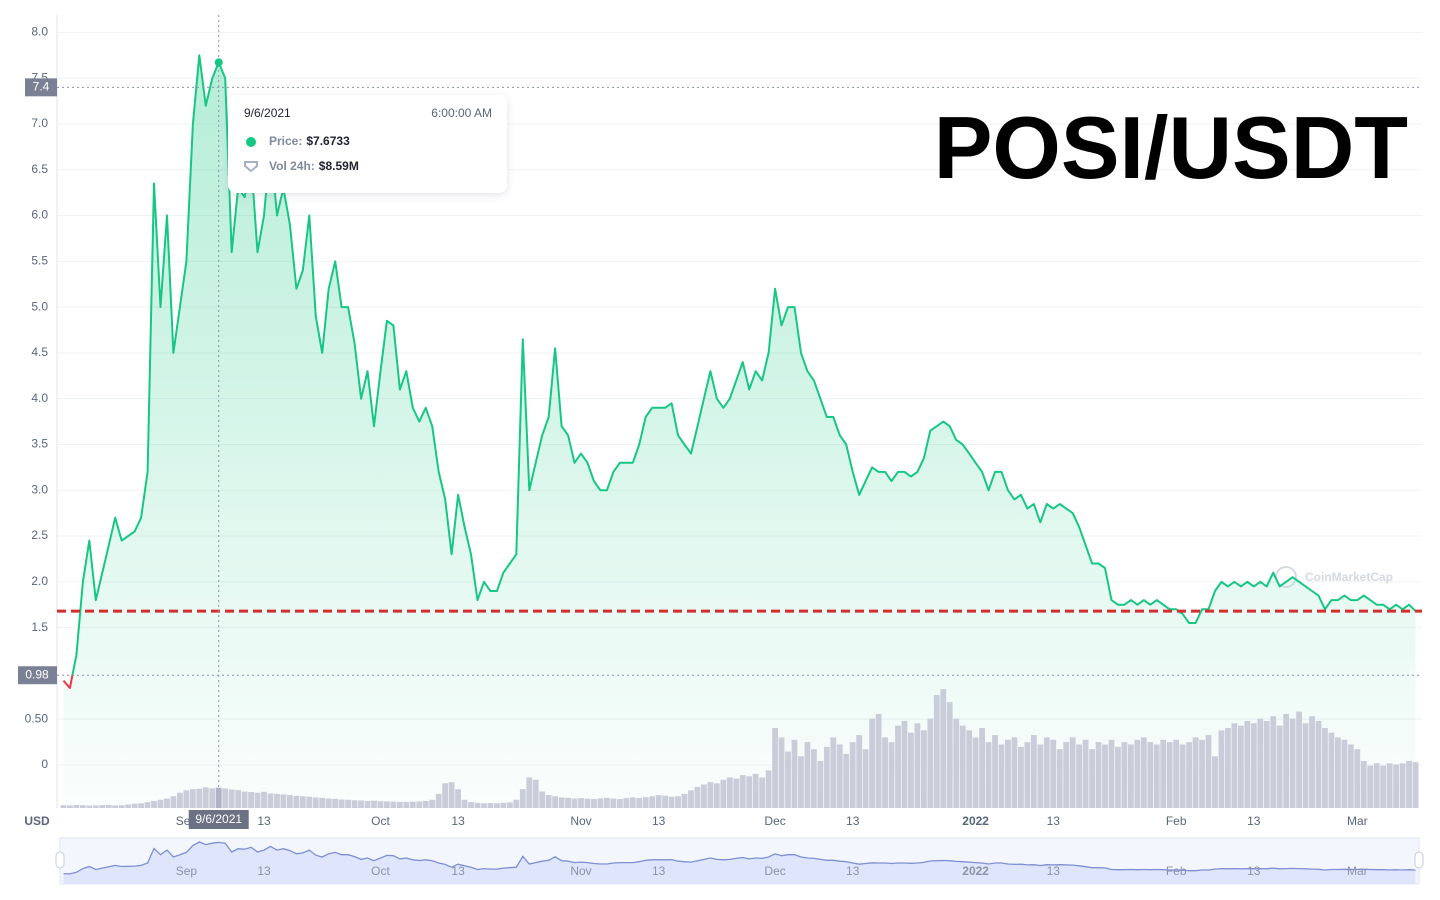 This screenshot has width=1440, height=900. What do you see at coordinates (187, 871) in the screenshot?
I see `navigator-tick-label: Sep` at bounding box center [187, 871].